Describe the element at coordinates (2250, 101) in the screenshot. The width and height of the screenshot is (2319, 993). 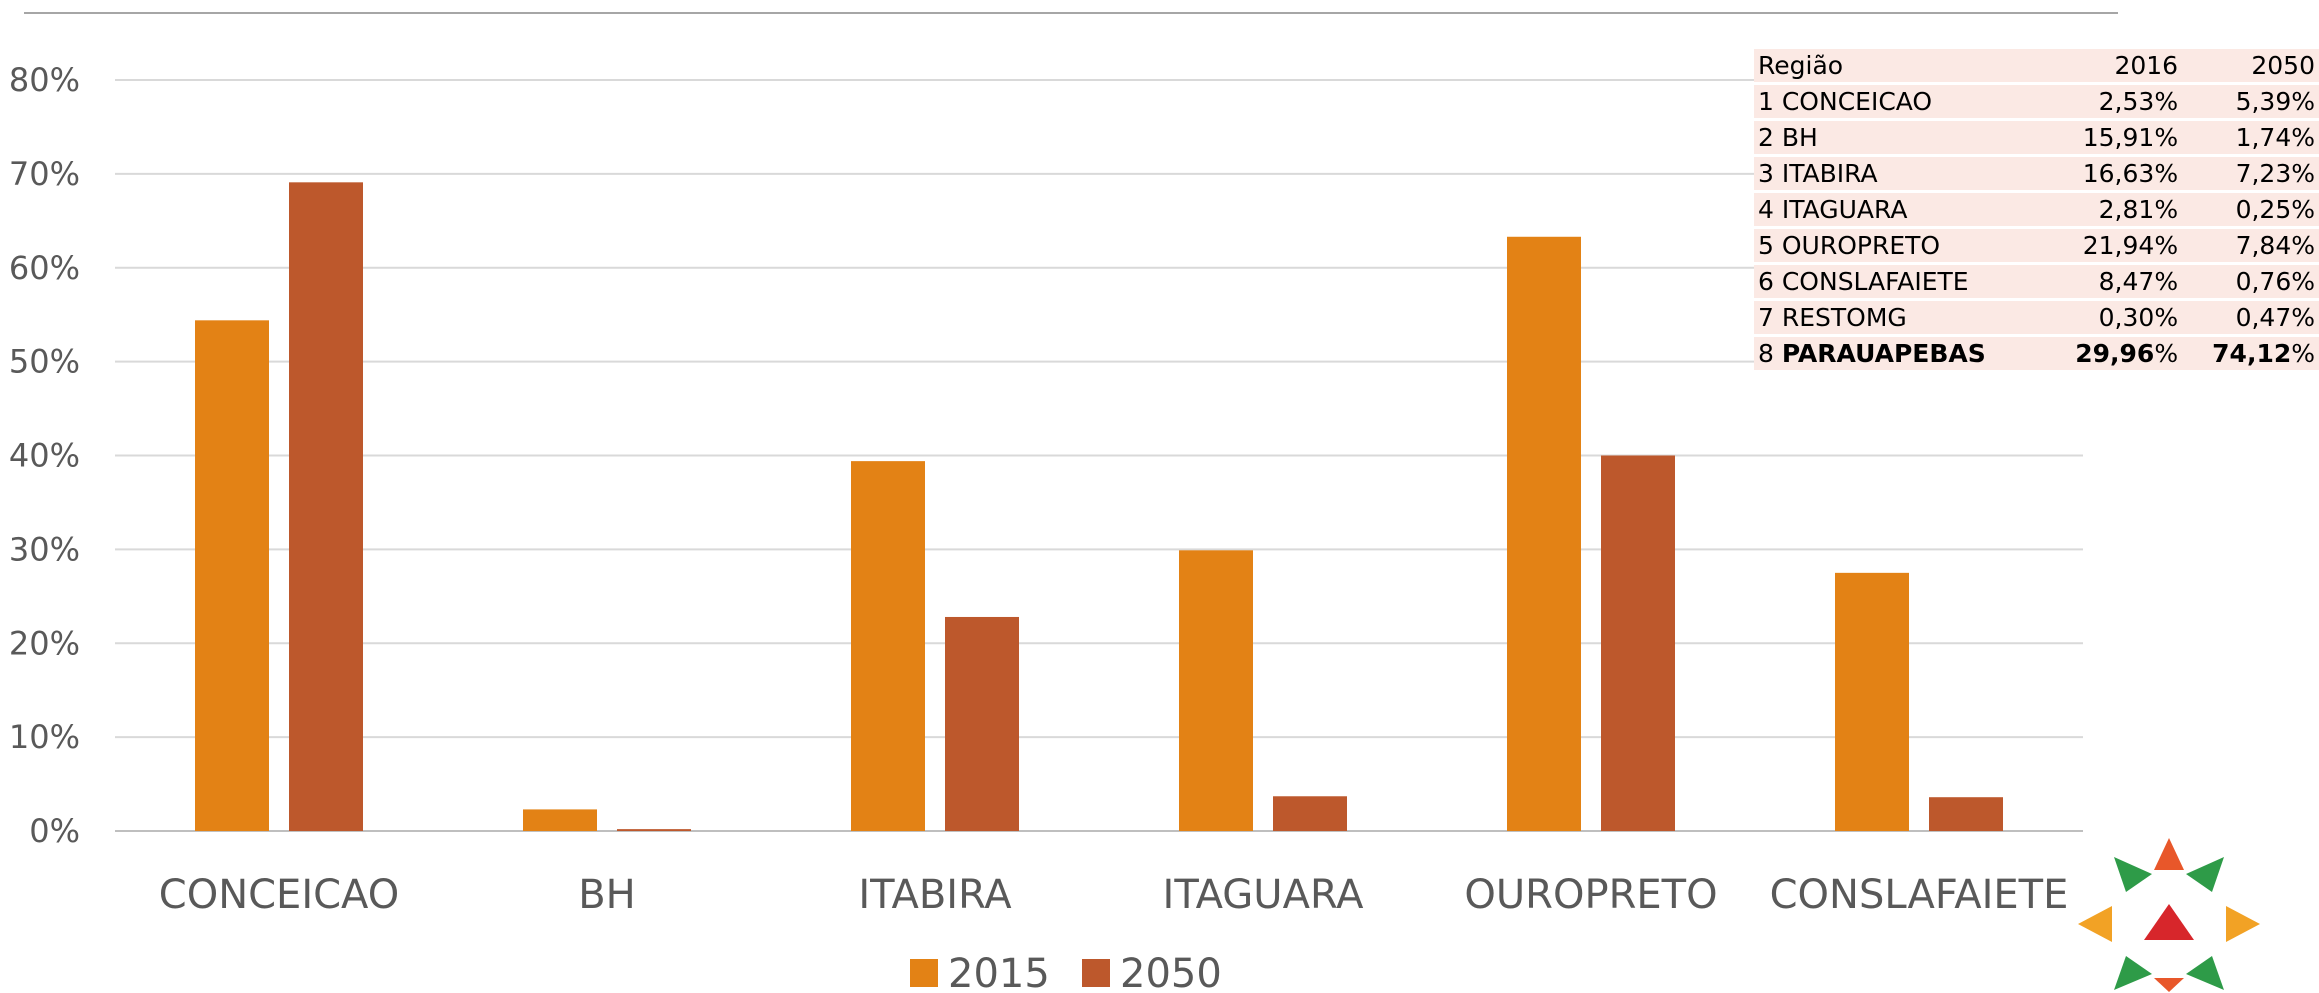
I see `value-2050-cell: 5,39%` at that location.